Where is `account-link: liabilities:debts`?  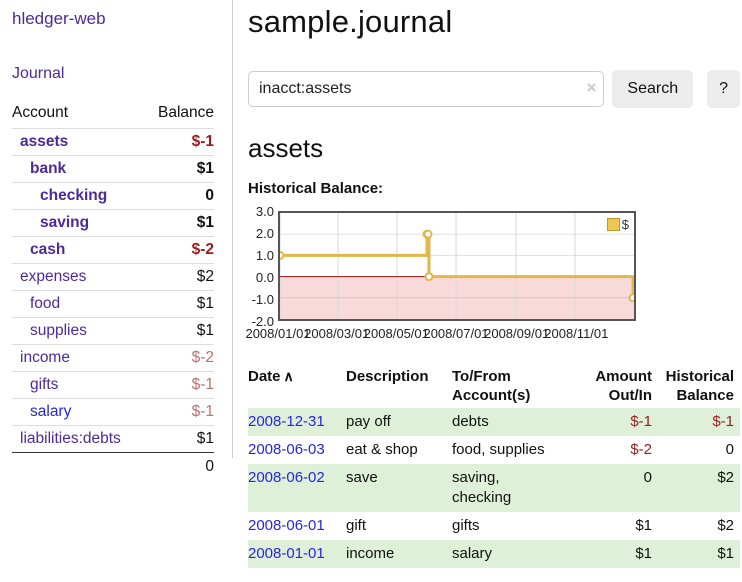
account-link: liabilities:debts is located at coordinates (70, 438).